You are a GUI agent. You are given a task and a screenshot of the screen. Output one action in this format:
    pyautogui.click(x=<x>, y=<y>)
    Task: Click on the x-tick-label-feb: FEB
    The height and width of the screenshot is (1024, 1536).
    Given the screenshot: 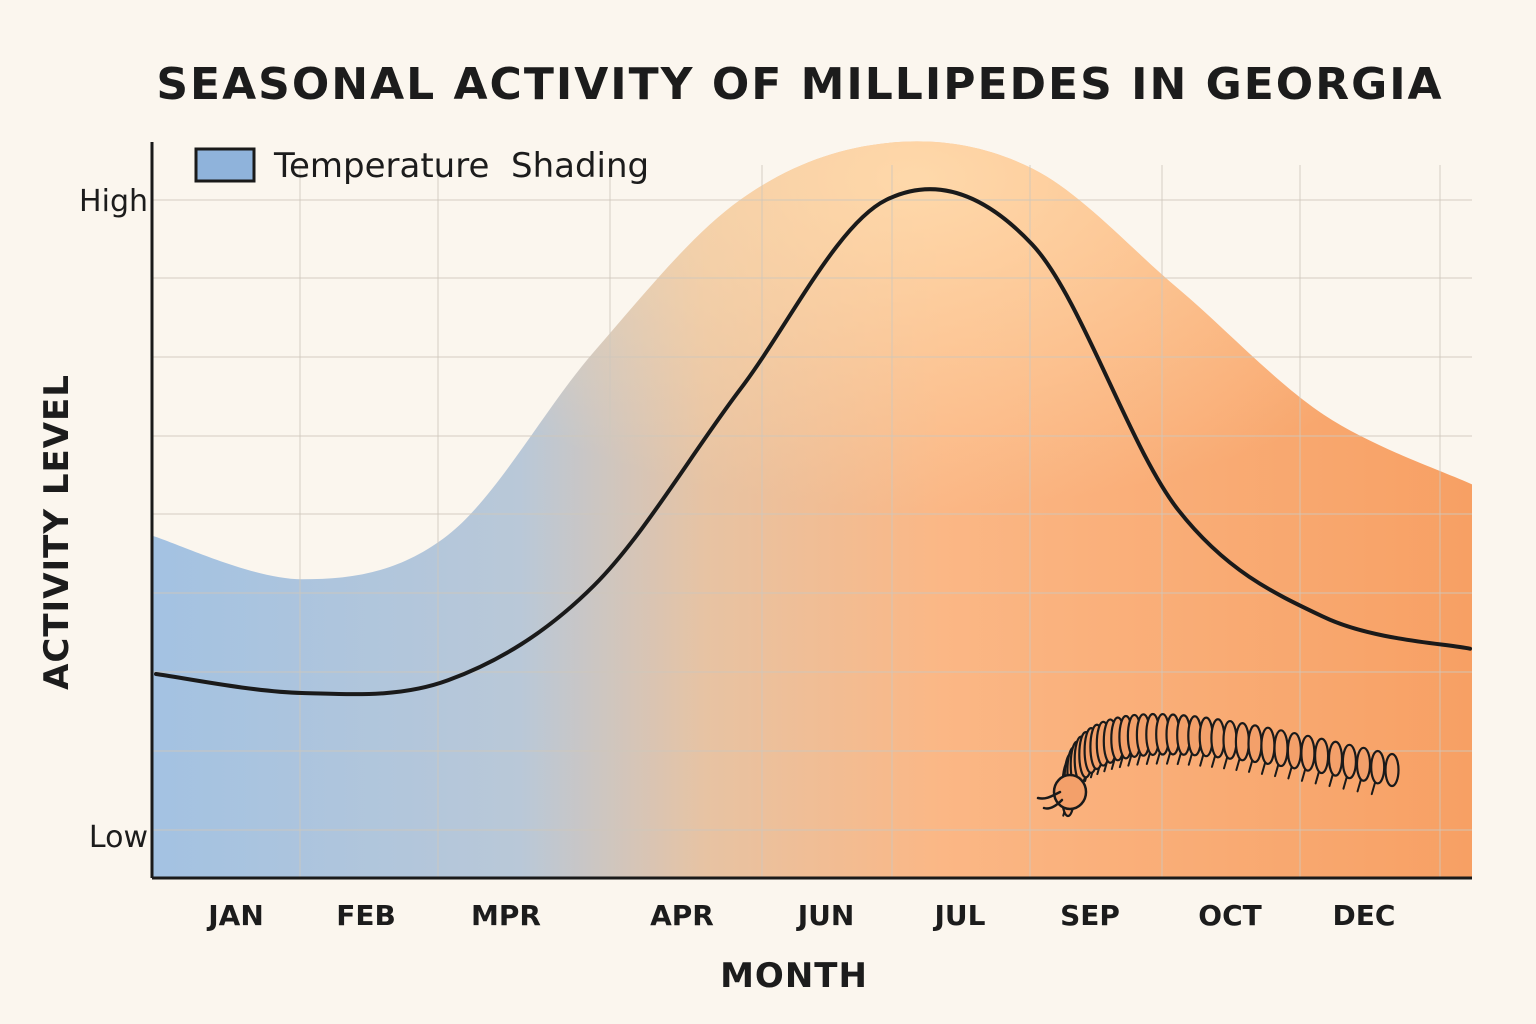 What is the action you would take?
    pyautogui.click(x=366, y=915)
    